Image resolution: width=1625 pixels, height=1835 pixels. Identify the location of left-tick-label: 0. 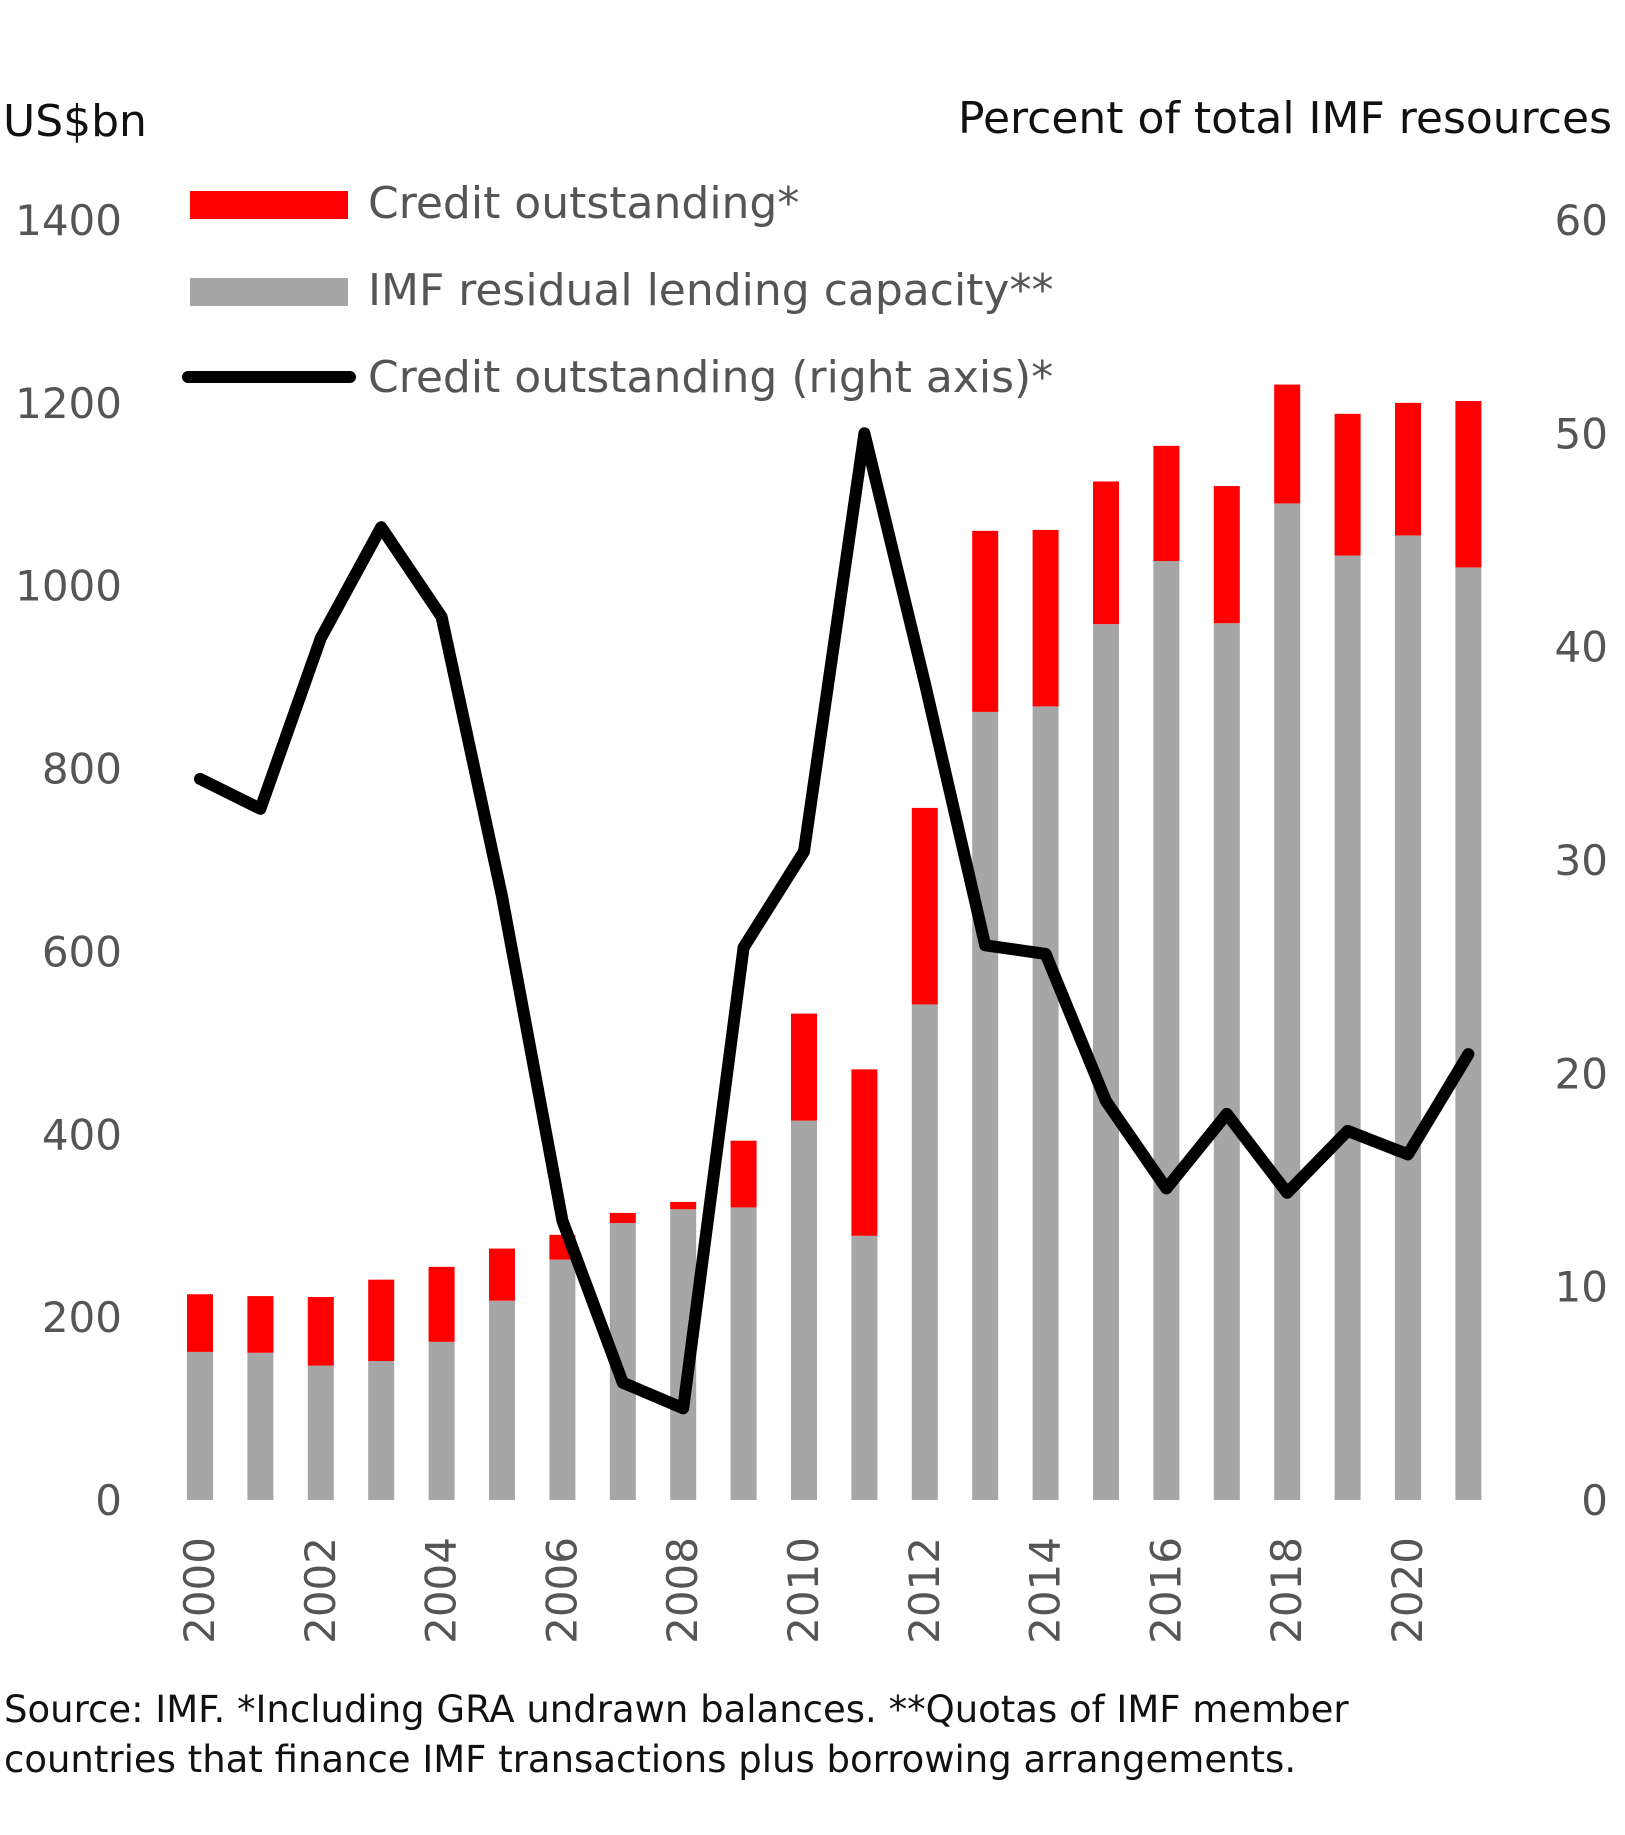
(108, 1500).